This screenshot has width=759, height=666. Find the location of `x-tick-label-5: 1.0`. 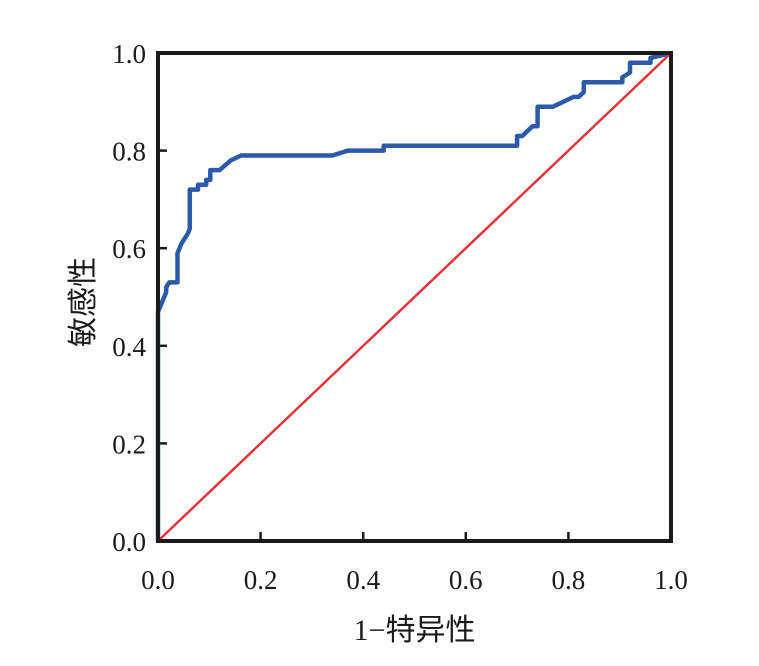

x-tick-label-5: 1.0 is located at coordinates (671, 580).